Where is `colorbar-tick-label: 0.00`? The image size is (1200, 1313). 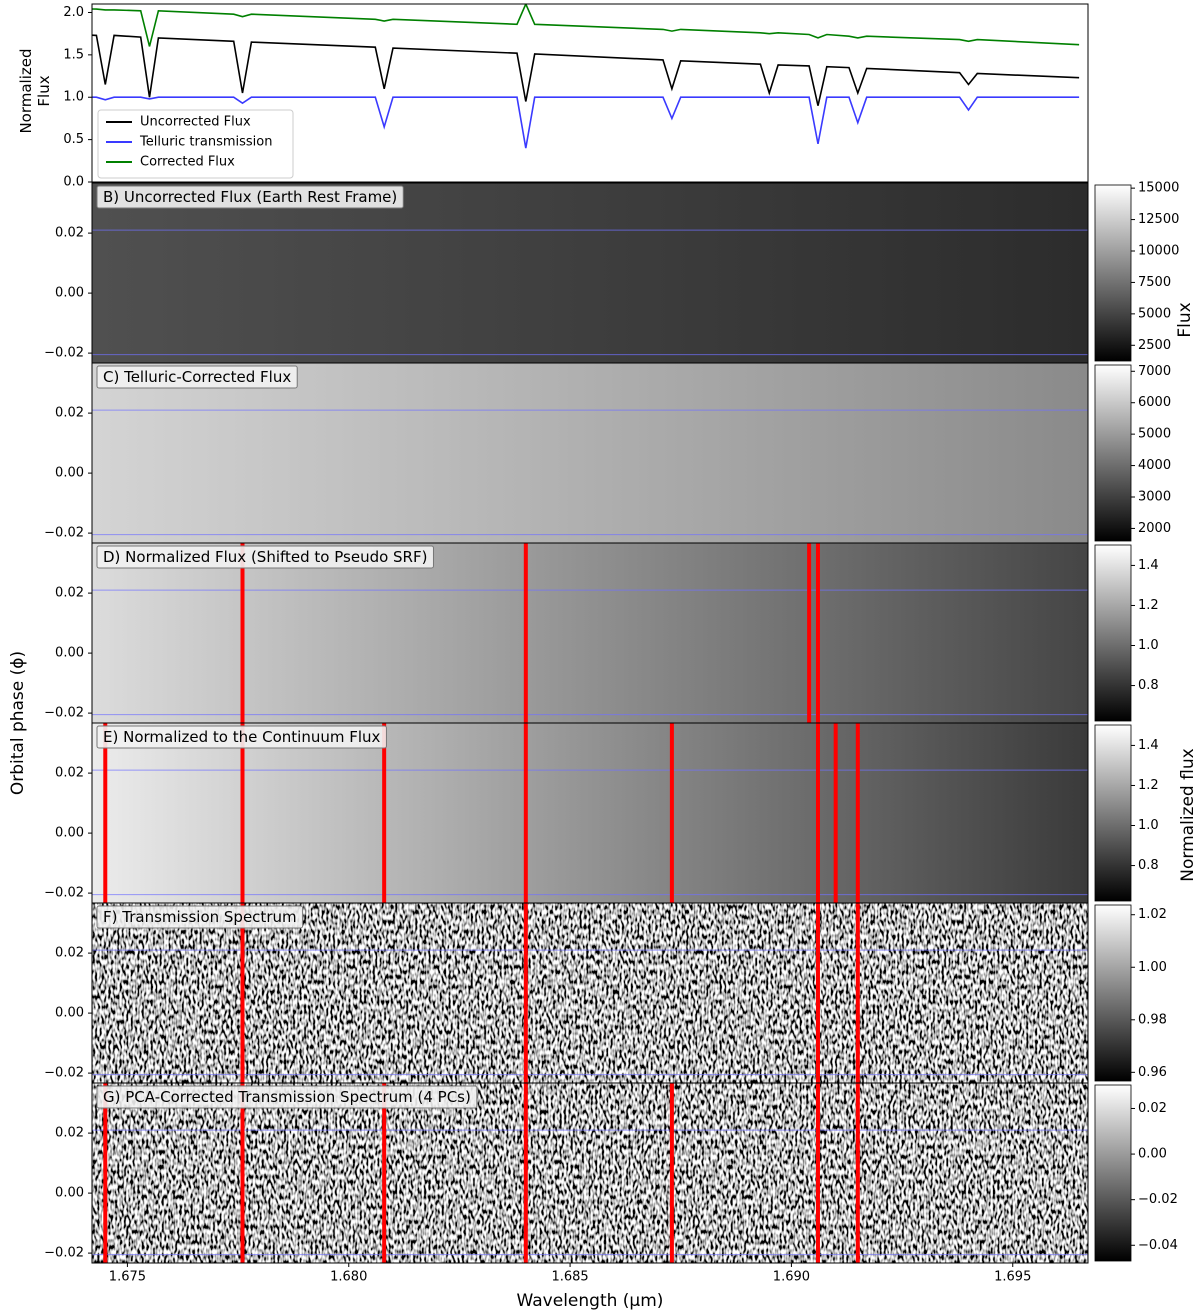 colorbar-tick-label: 0.00 is located at coordinates (1152, 1154).